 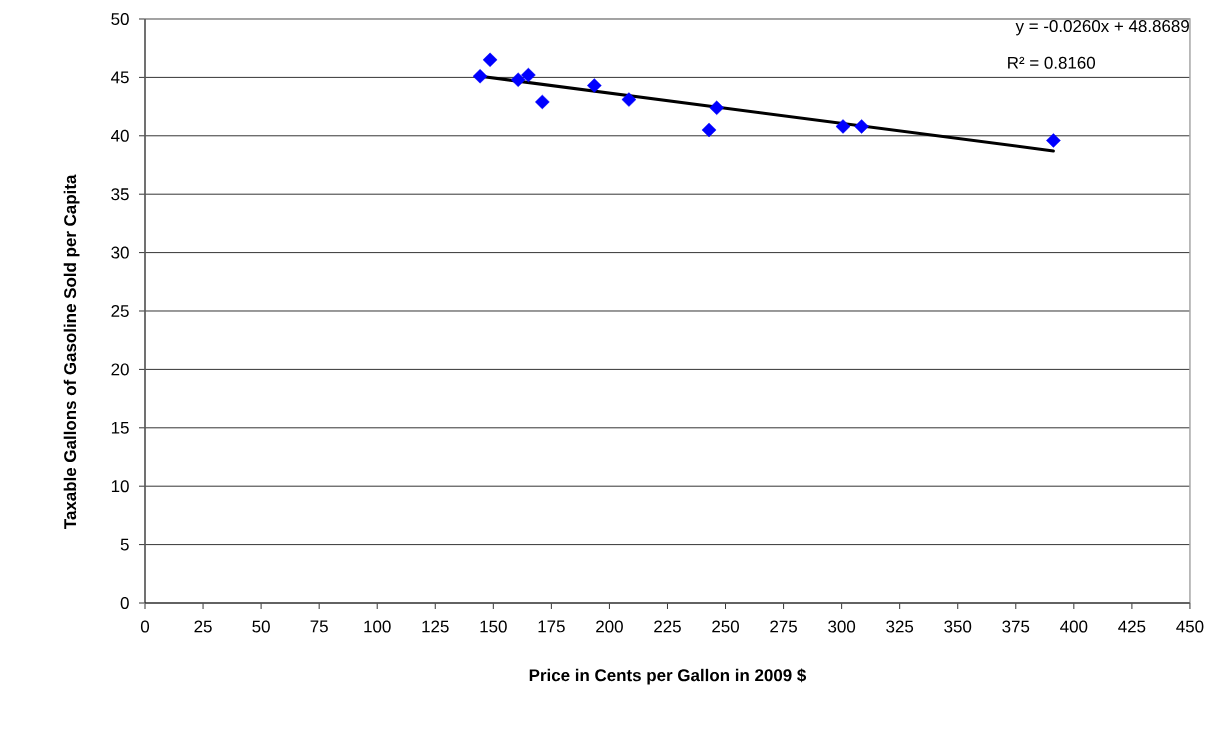 I want to click on annotation: R² = 0.8160, so click(x=1052, y=62).